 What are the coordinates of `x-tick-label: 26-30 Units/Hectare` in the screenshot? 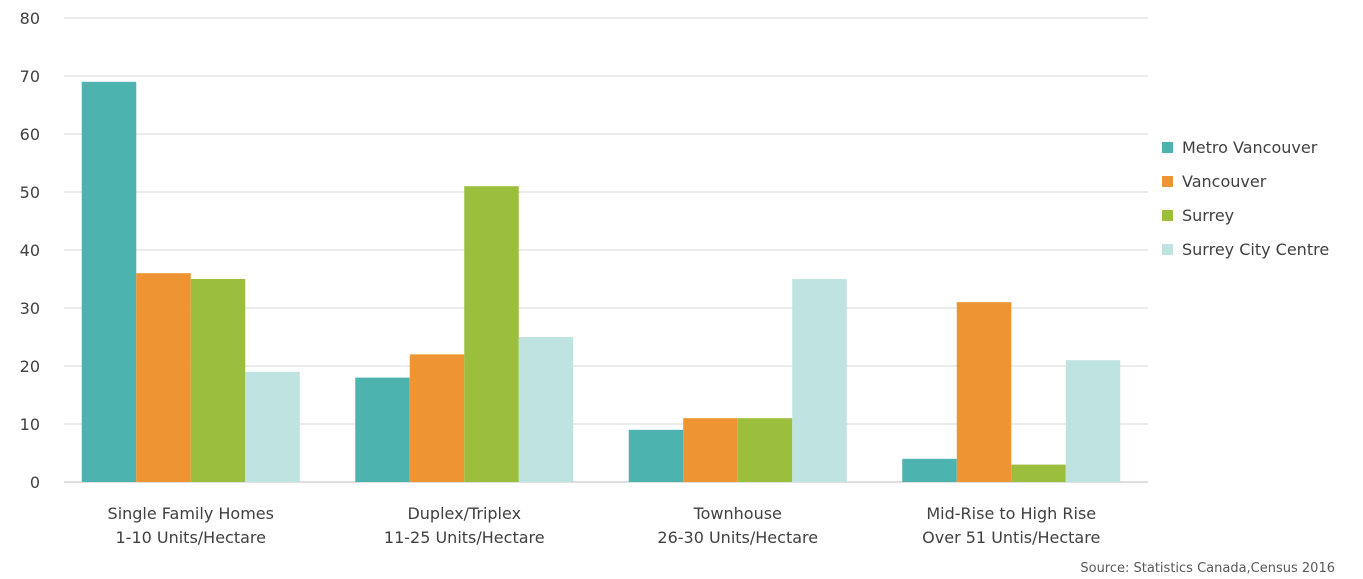 It's located at (737, 537).